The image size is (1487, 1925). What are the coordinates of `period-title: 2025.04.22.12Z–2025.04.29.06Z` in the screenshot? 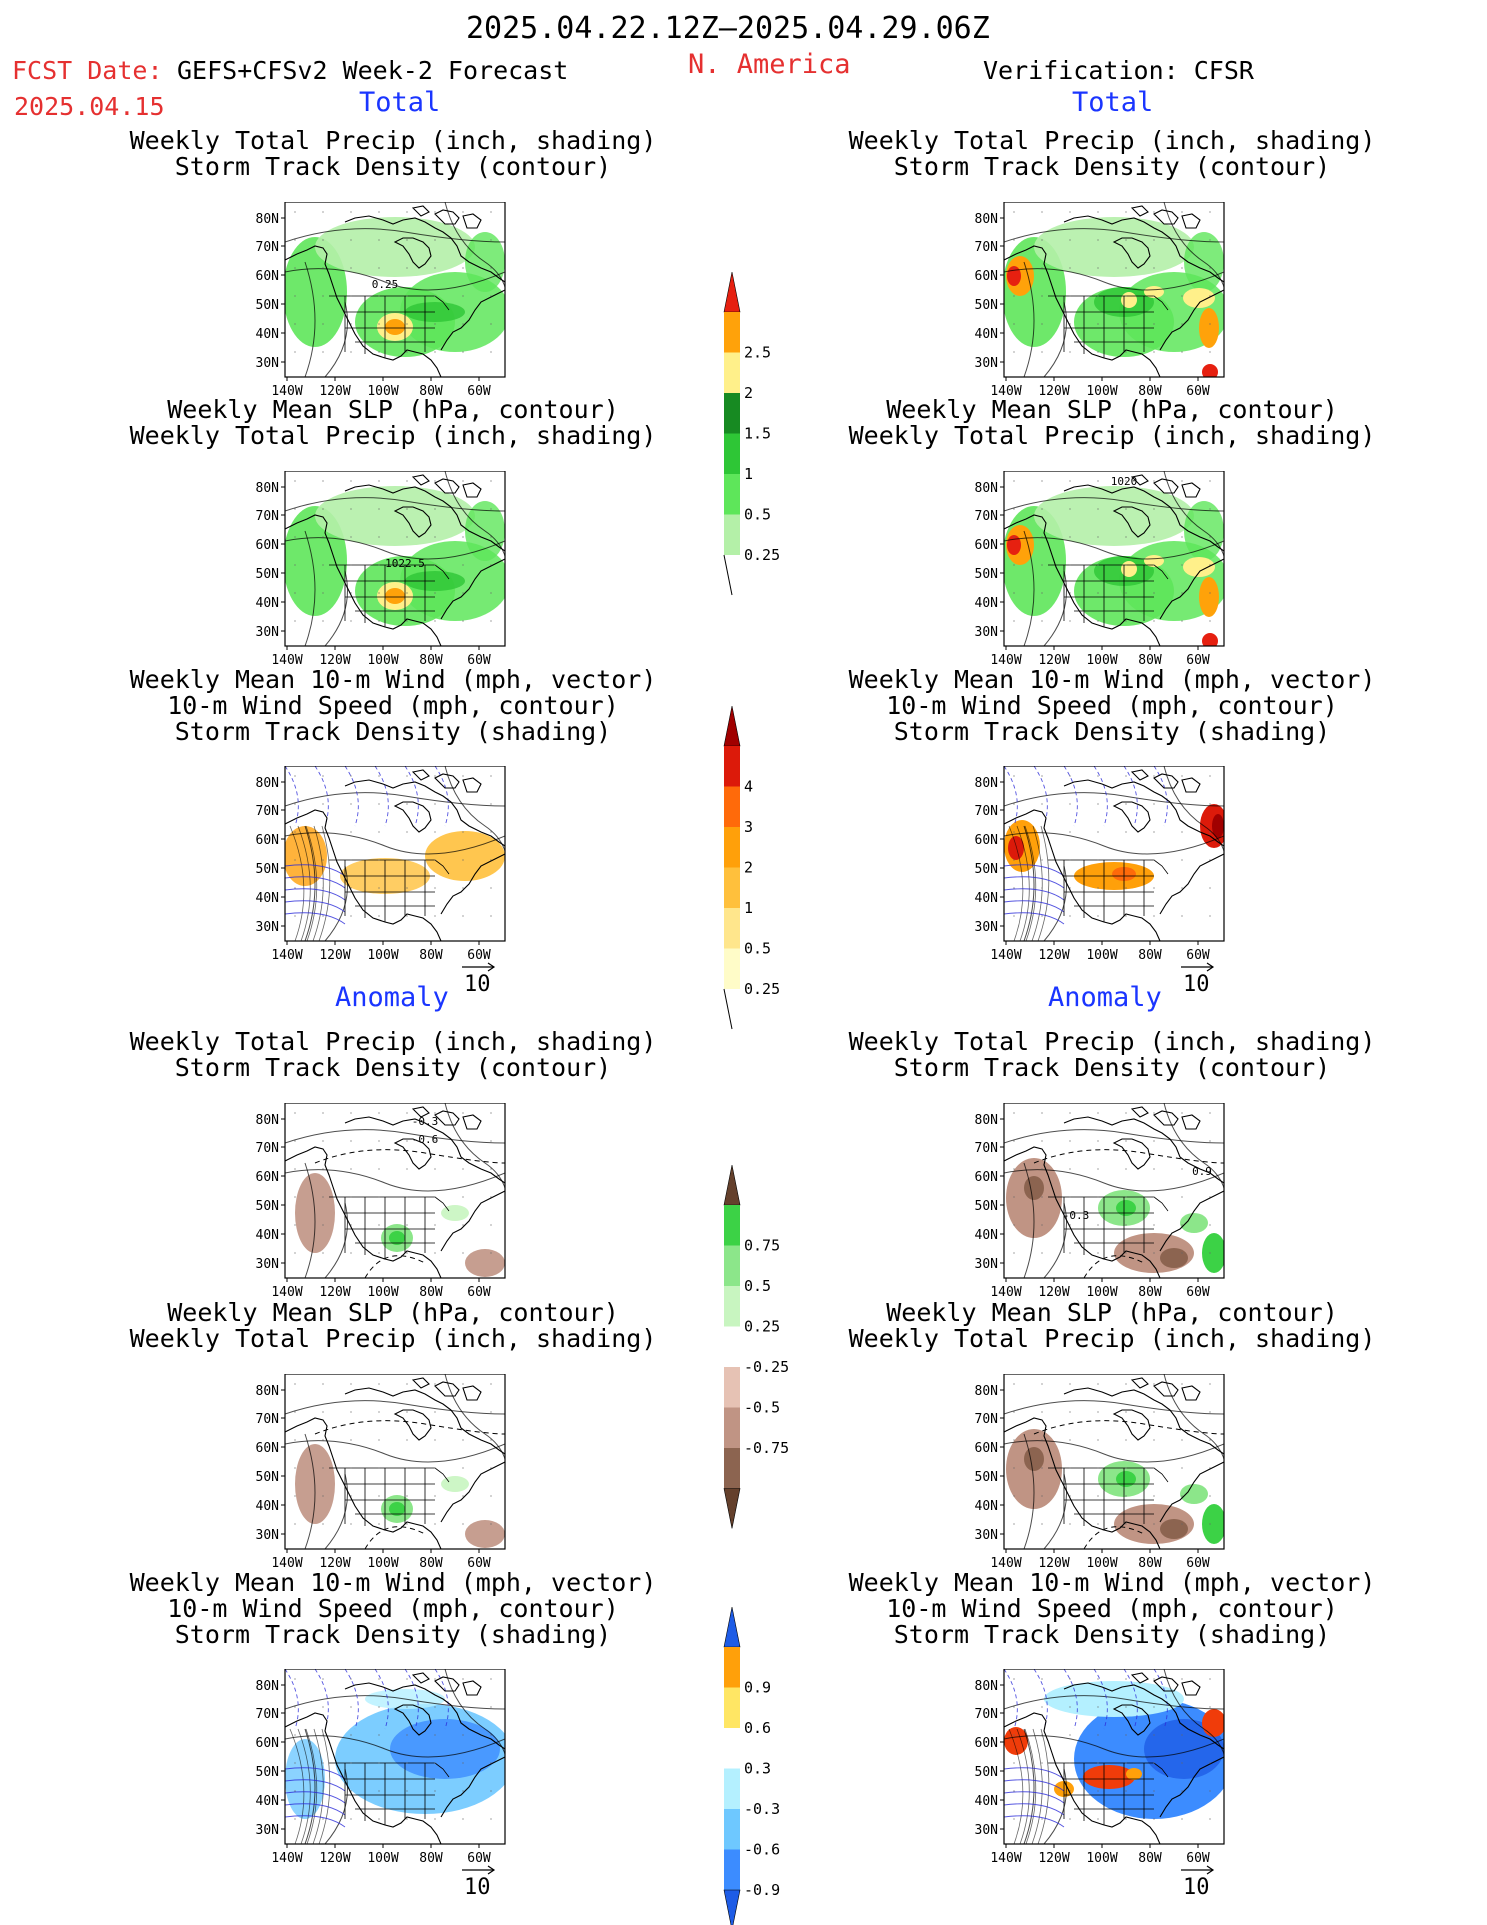 It's located at (728, 28).